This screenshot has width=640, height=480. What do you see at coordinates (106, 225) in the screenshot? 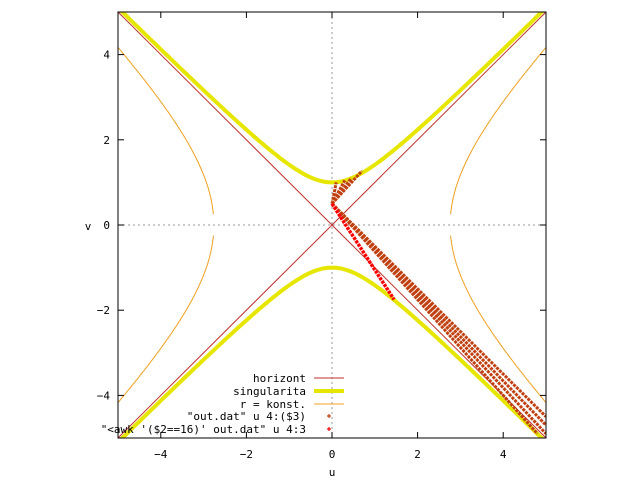
I see `y-tick-label: 0` at bounding box center [106, 225].